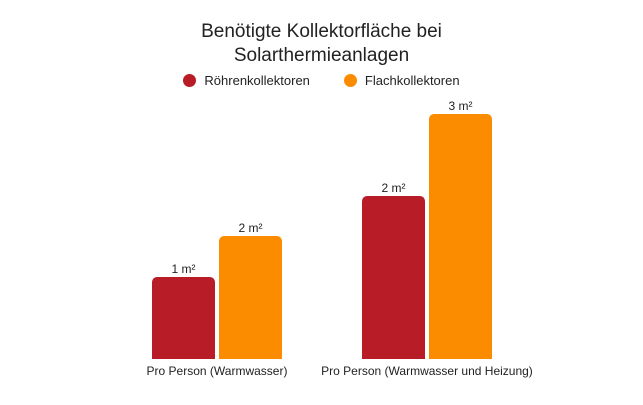  I want to click on value-label: 1 m², so click(183, 269).